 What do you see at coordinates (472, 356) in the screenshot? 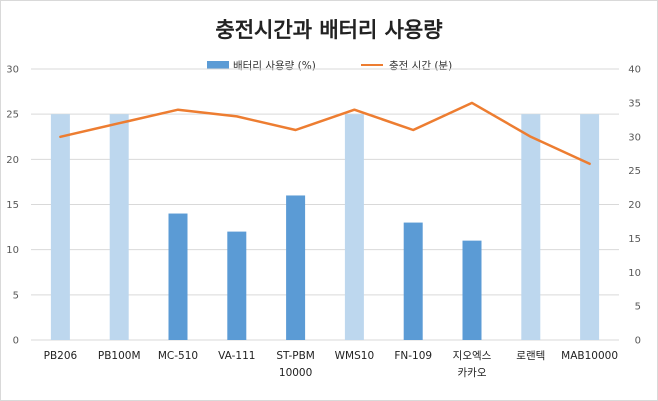
I see `x-category-label: 지오엑스` at bounding box center [472, 356].